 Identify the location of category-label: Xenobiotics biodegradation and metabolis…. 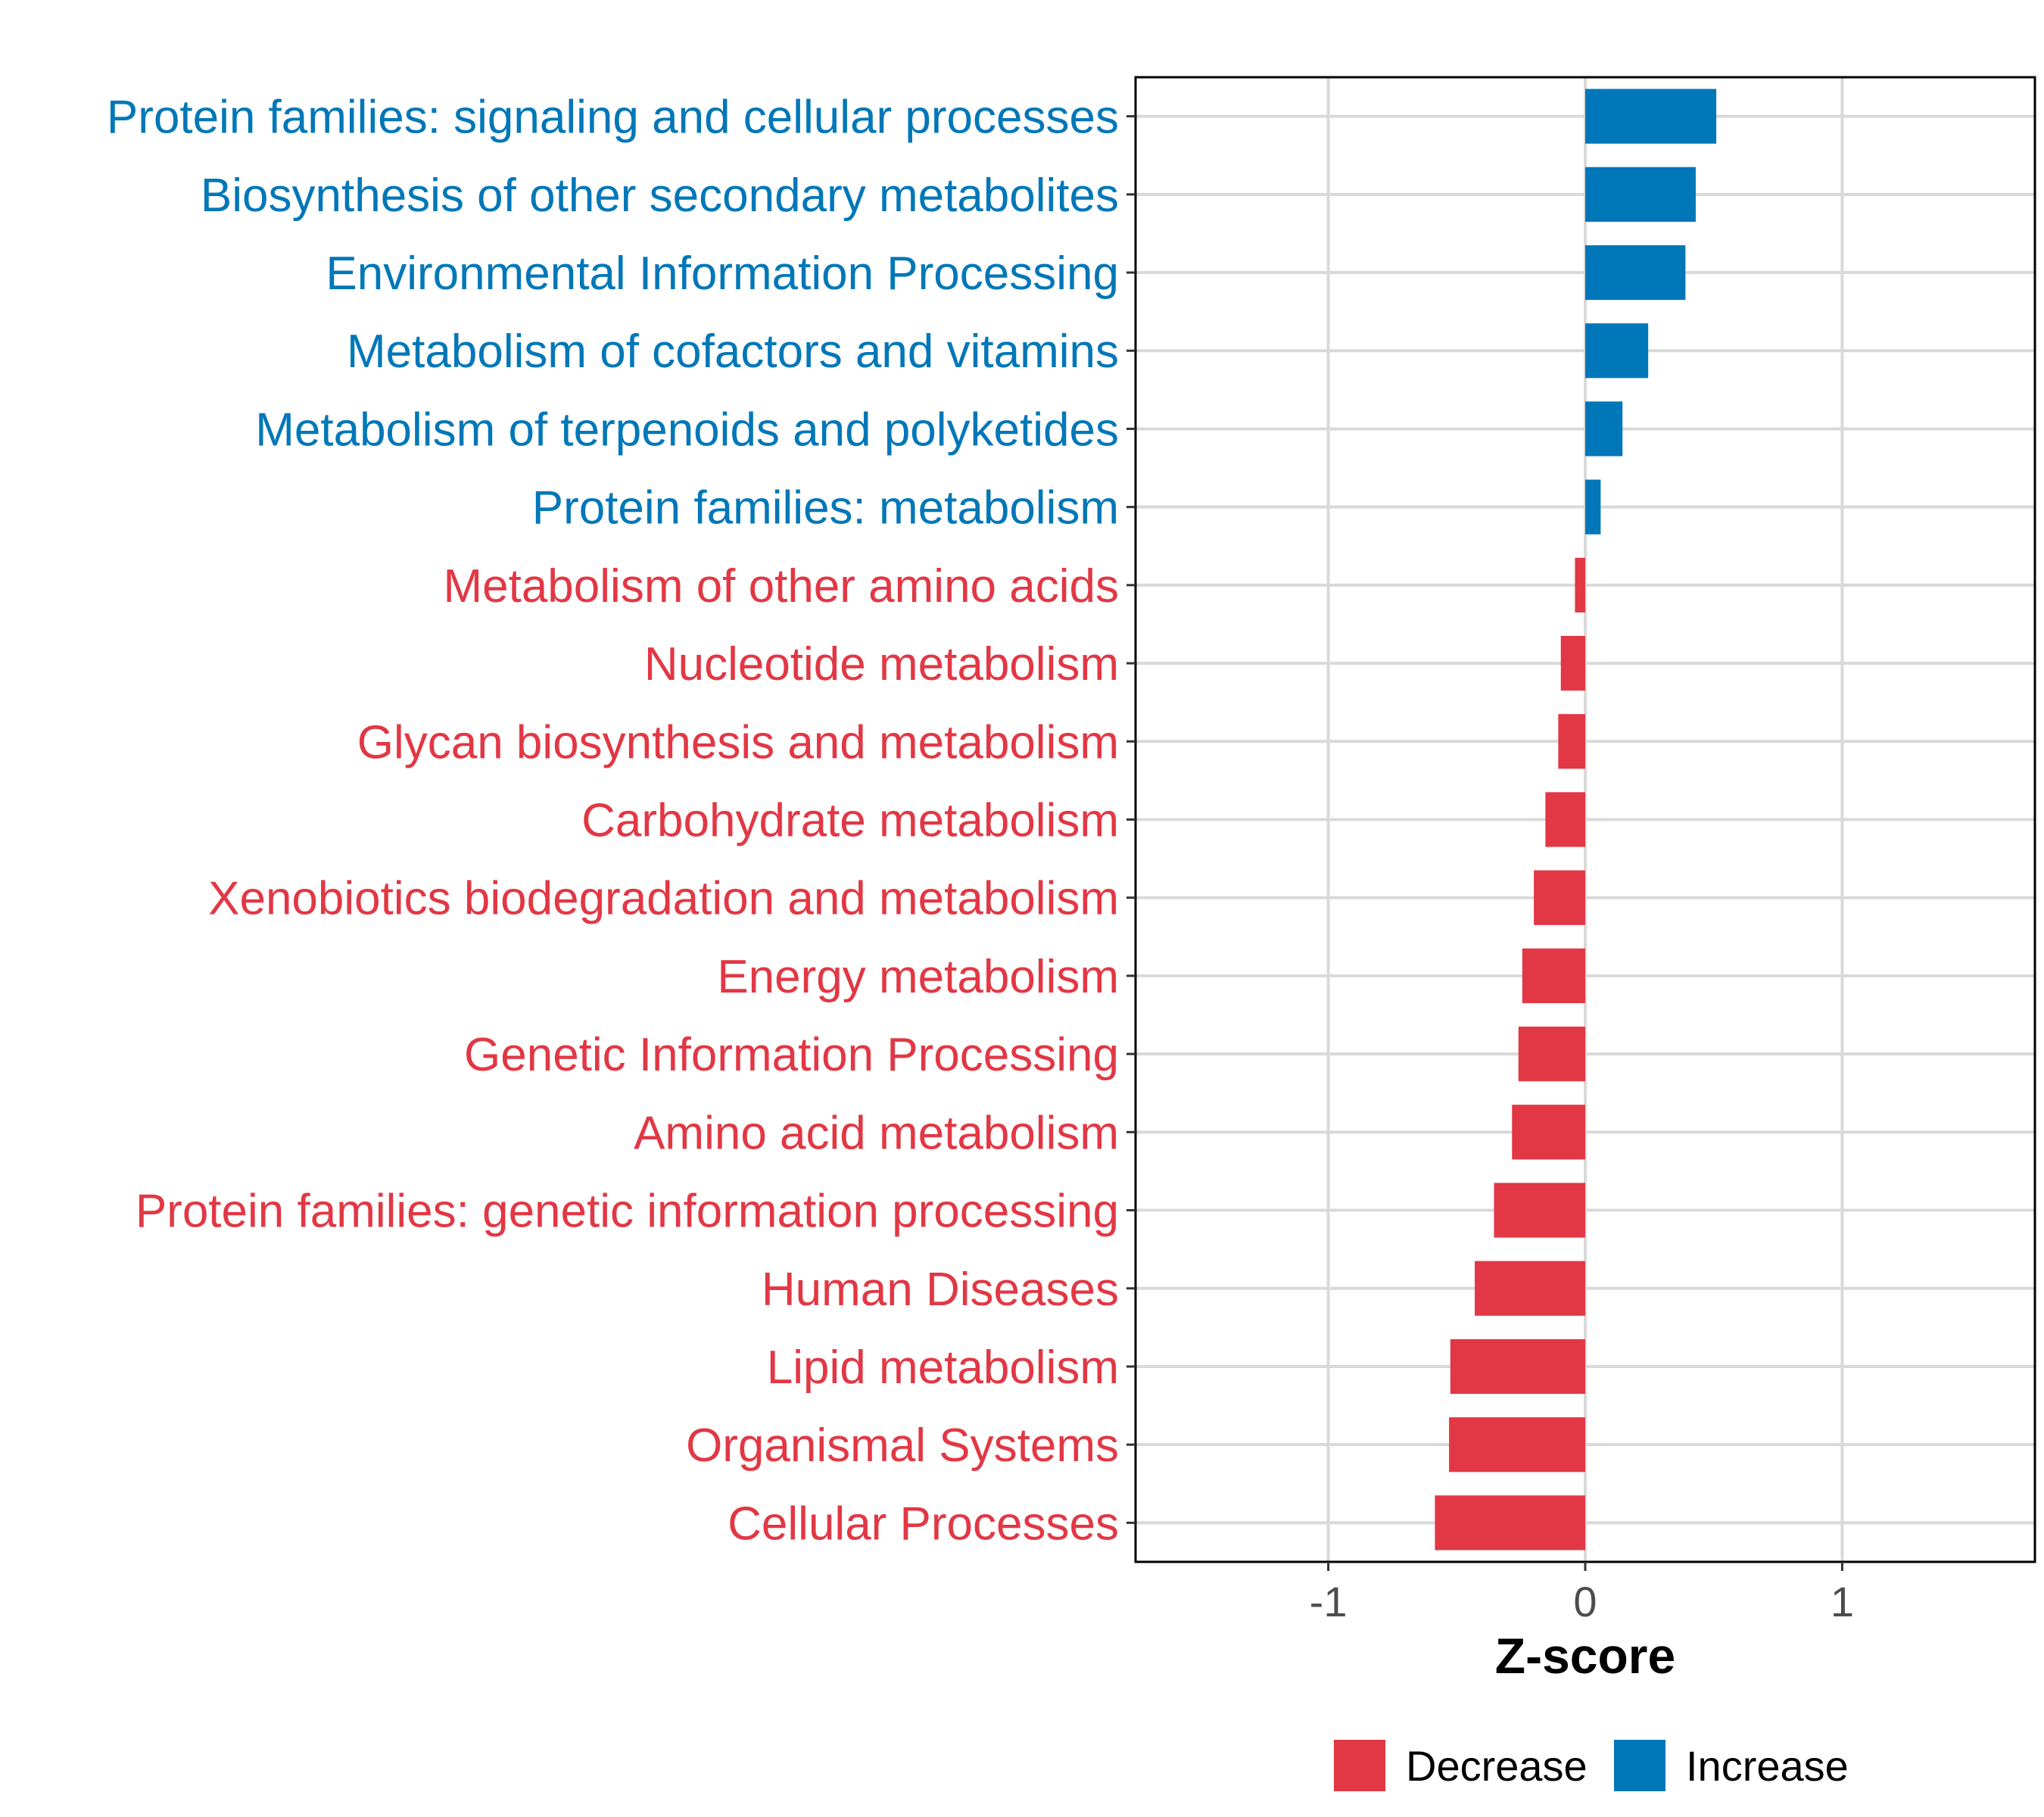
(663, 899).